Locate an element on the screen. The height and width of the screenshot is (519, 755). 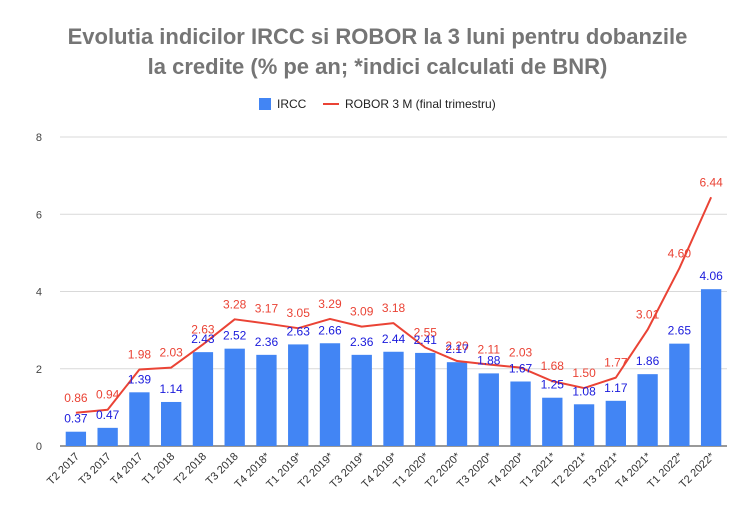
data-label-ircc: 1.39 is located at coordinates (140, 379).